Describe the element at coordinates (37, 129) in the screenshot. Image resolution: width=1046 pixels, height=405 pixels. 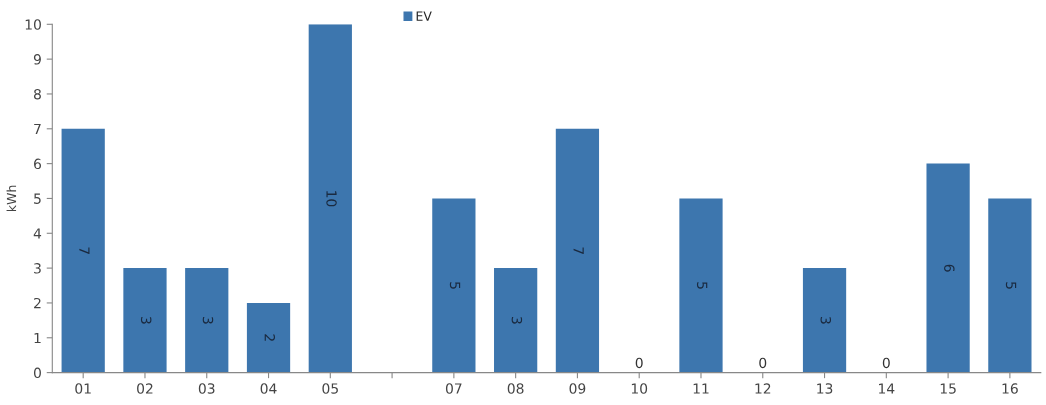
I see `y-tick-label: 7` at that location.